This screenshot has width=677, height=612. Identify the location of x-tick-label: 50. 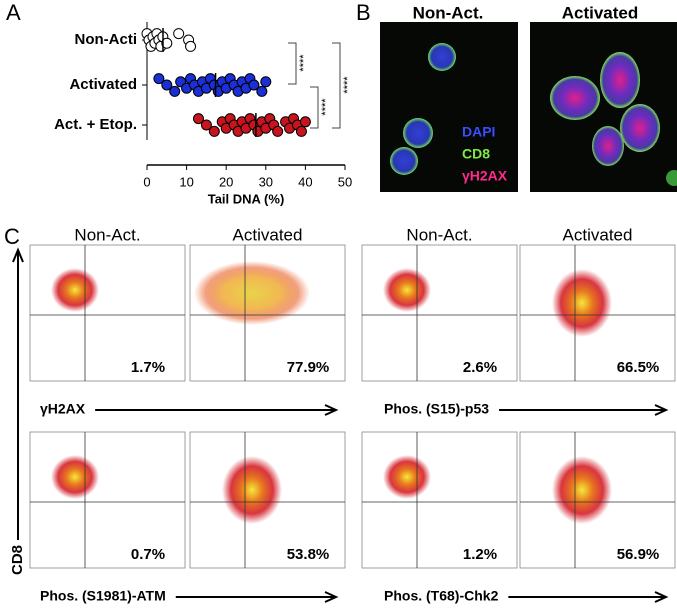
(345, 181).